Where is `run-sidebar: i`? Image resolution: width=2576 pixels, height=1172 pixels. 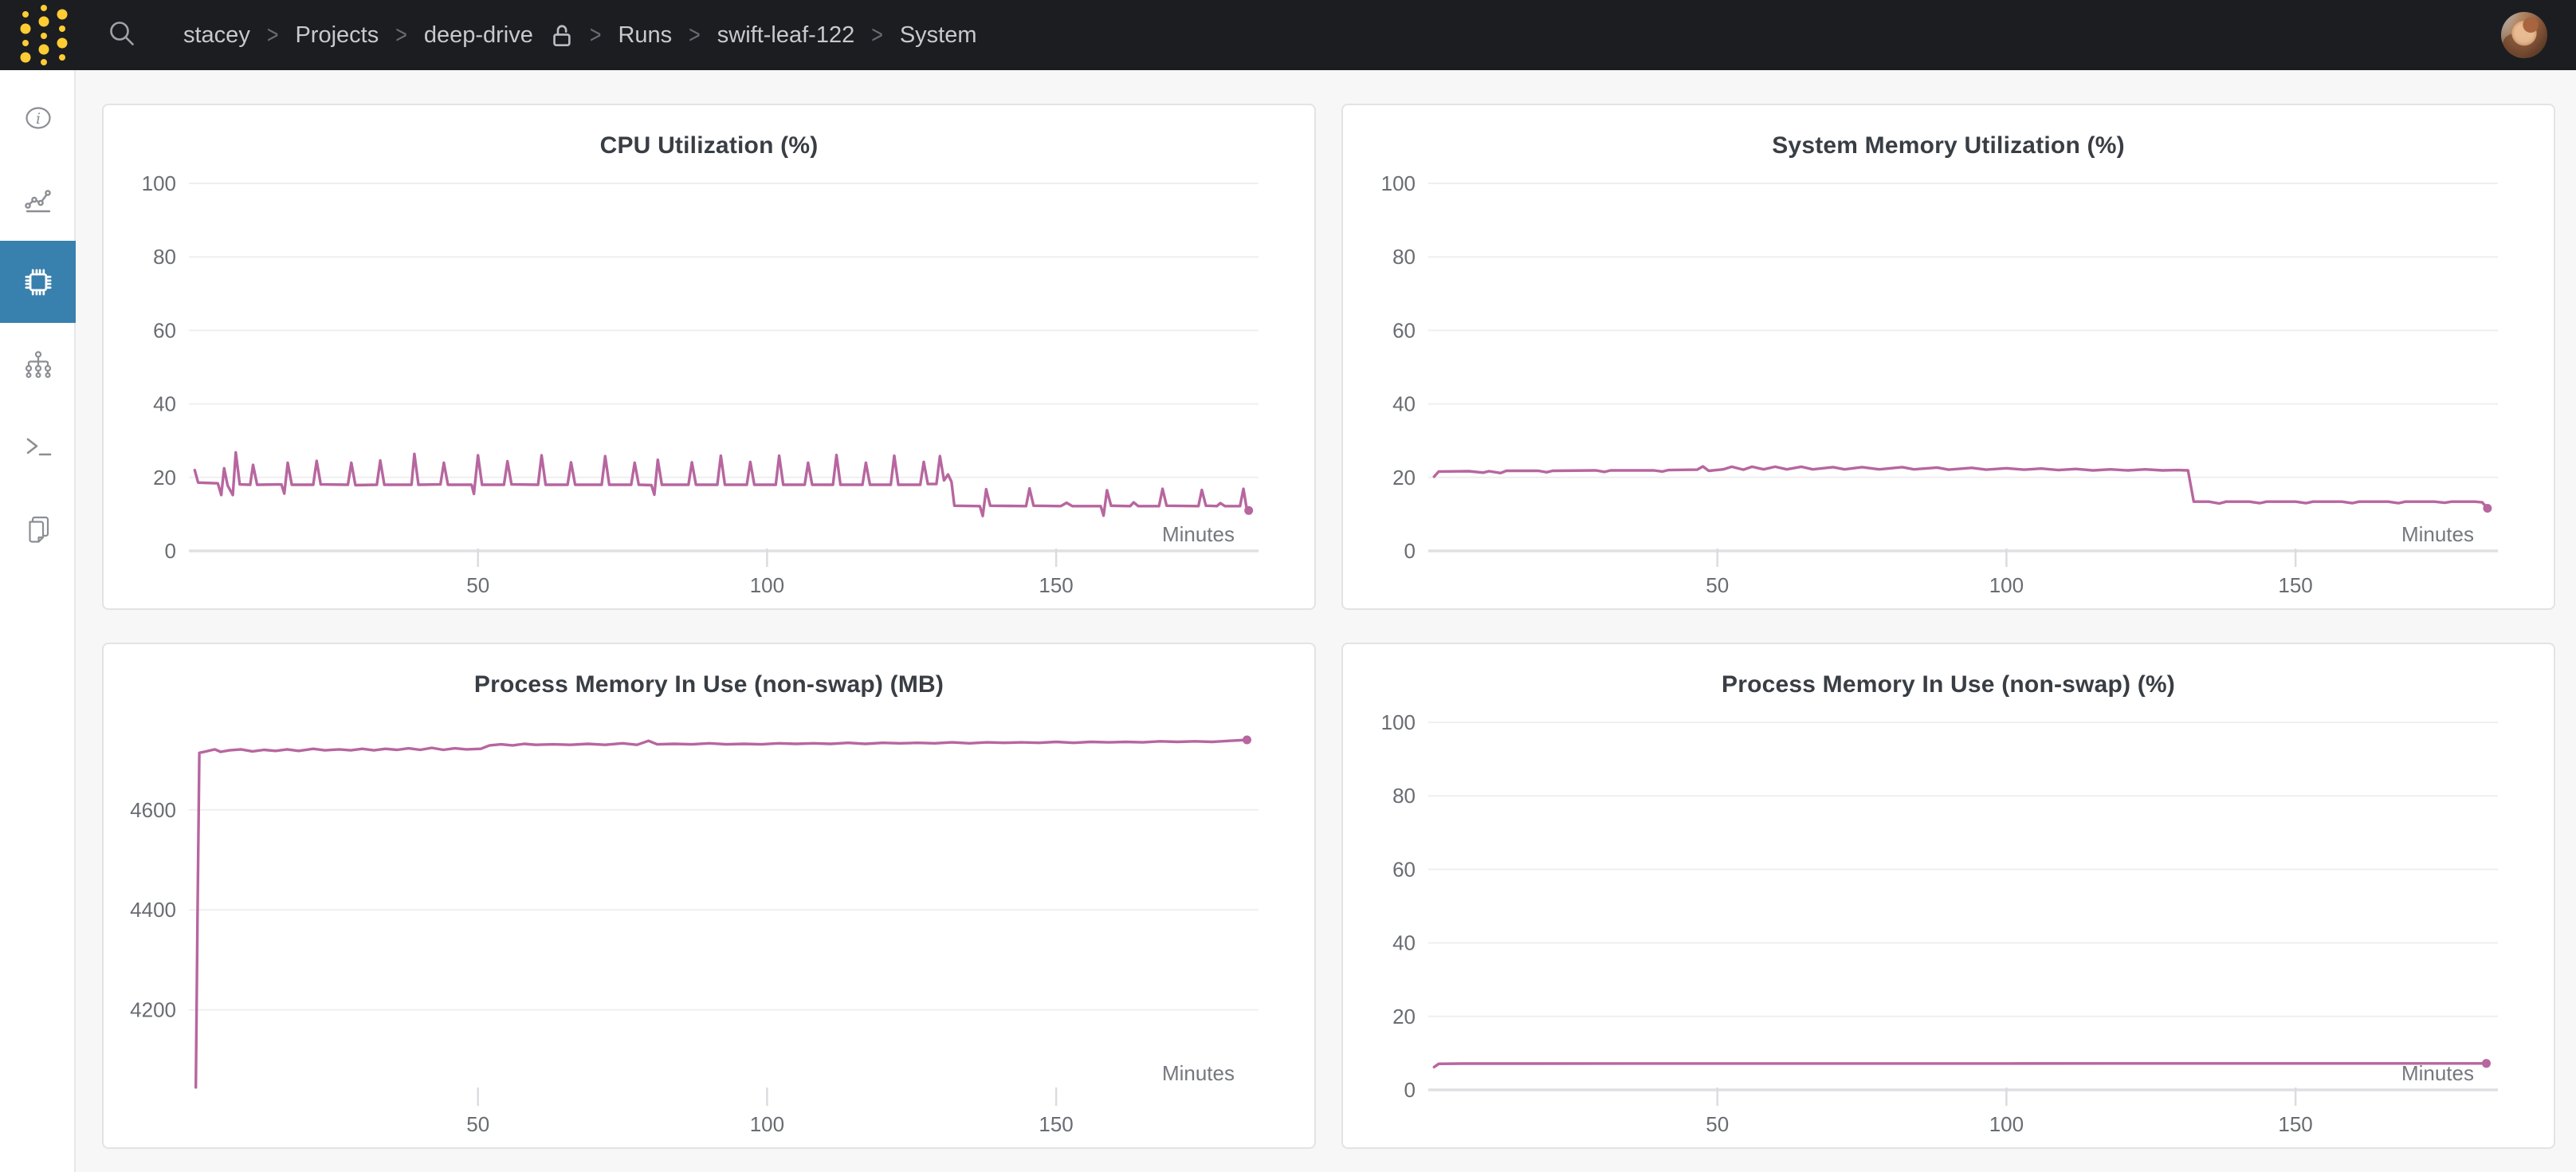 run-sidebar: i is located at coordinates (38, 621).